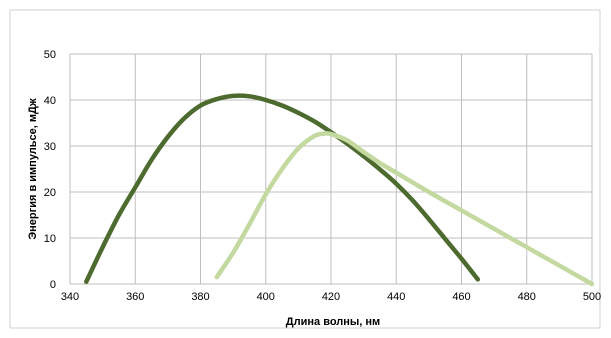 The width and height of the screenshot is (611, 338). Describe the element at coordinates (396, 297) in the screenshot. I see `x-tick-label: 440` at that location.